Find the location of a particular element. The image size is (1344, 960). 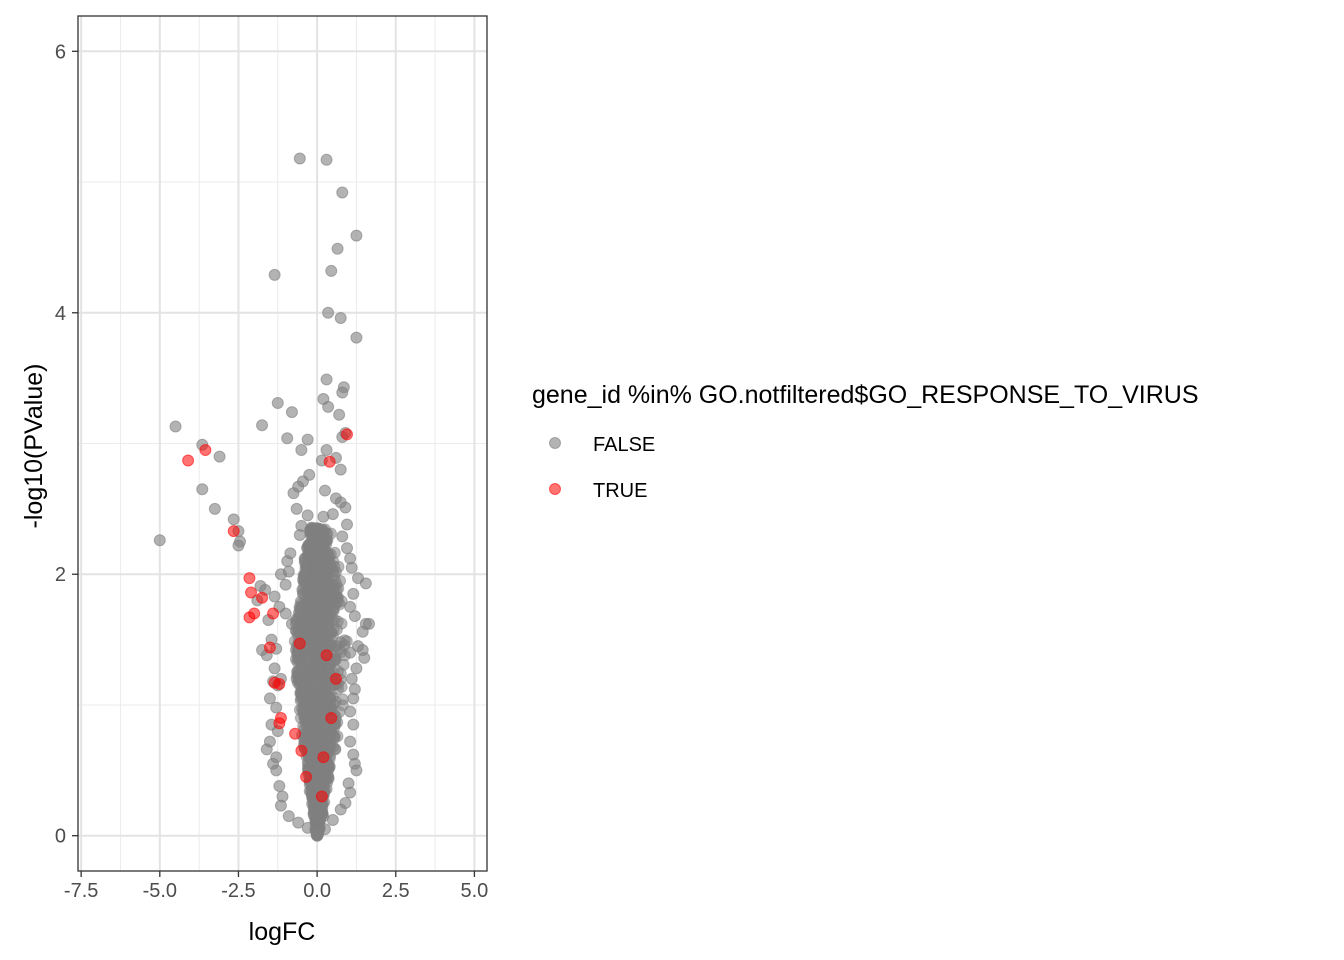

y-tick-label: 0 is located at coordinates (60, 837).